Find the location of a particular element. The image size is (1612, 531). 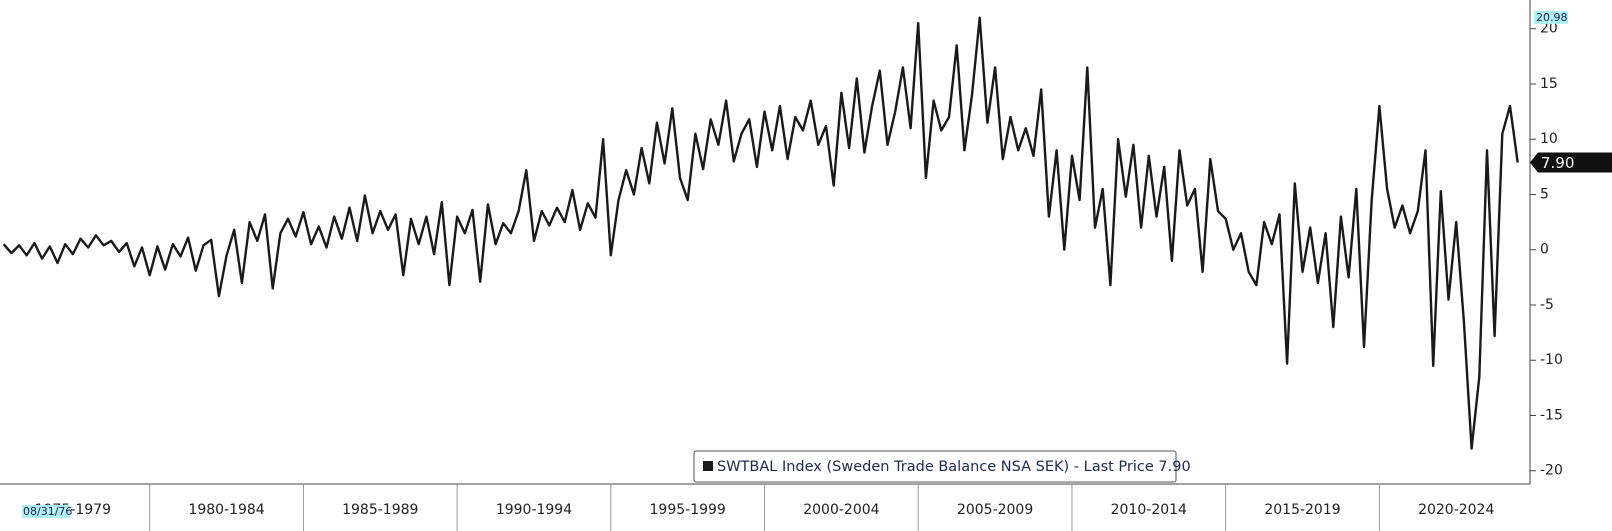

badge-label: 20.98 is located at coordinates (1552, 17).